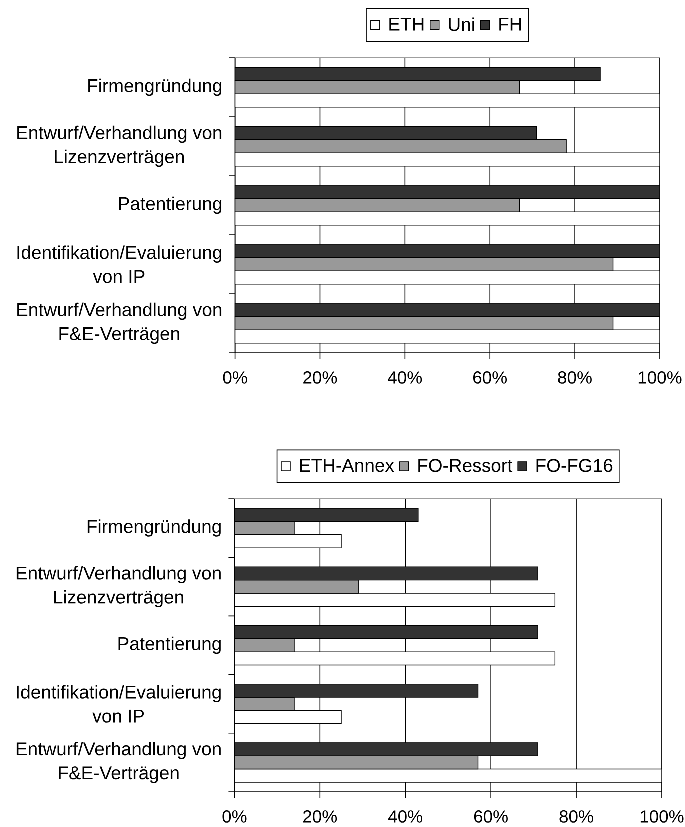 The width and height of the screenshot is (685, 827). Describe the element at coordinates (465, 465) in the screenshot. I see `legend-label: FO-Ressort` at that location.